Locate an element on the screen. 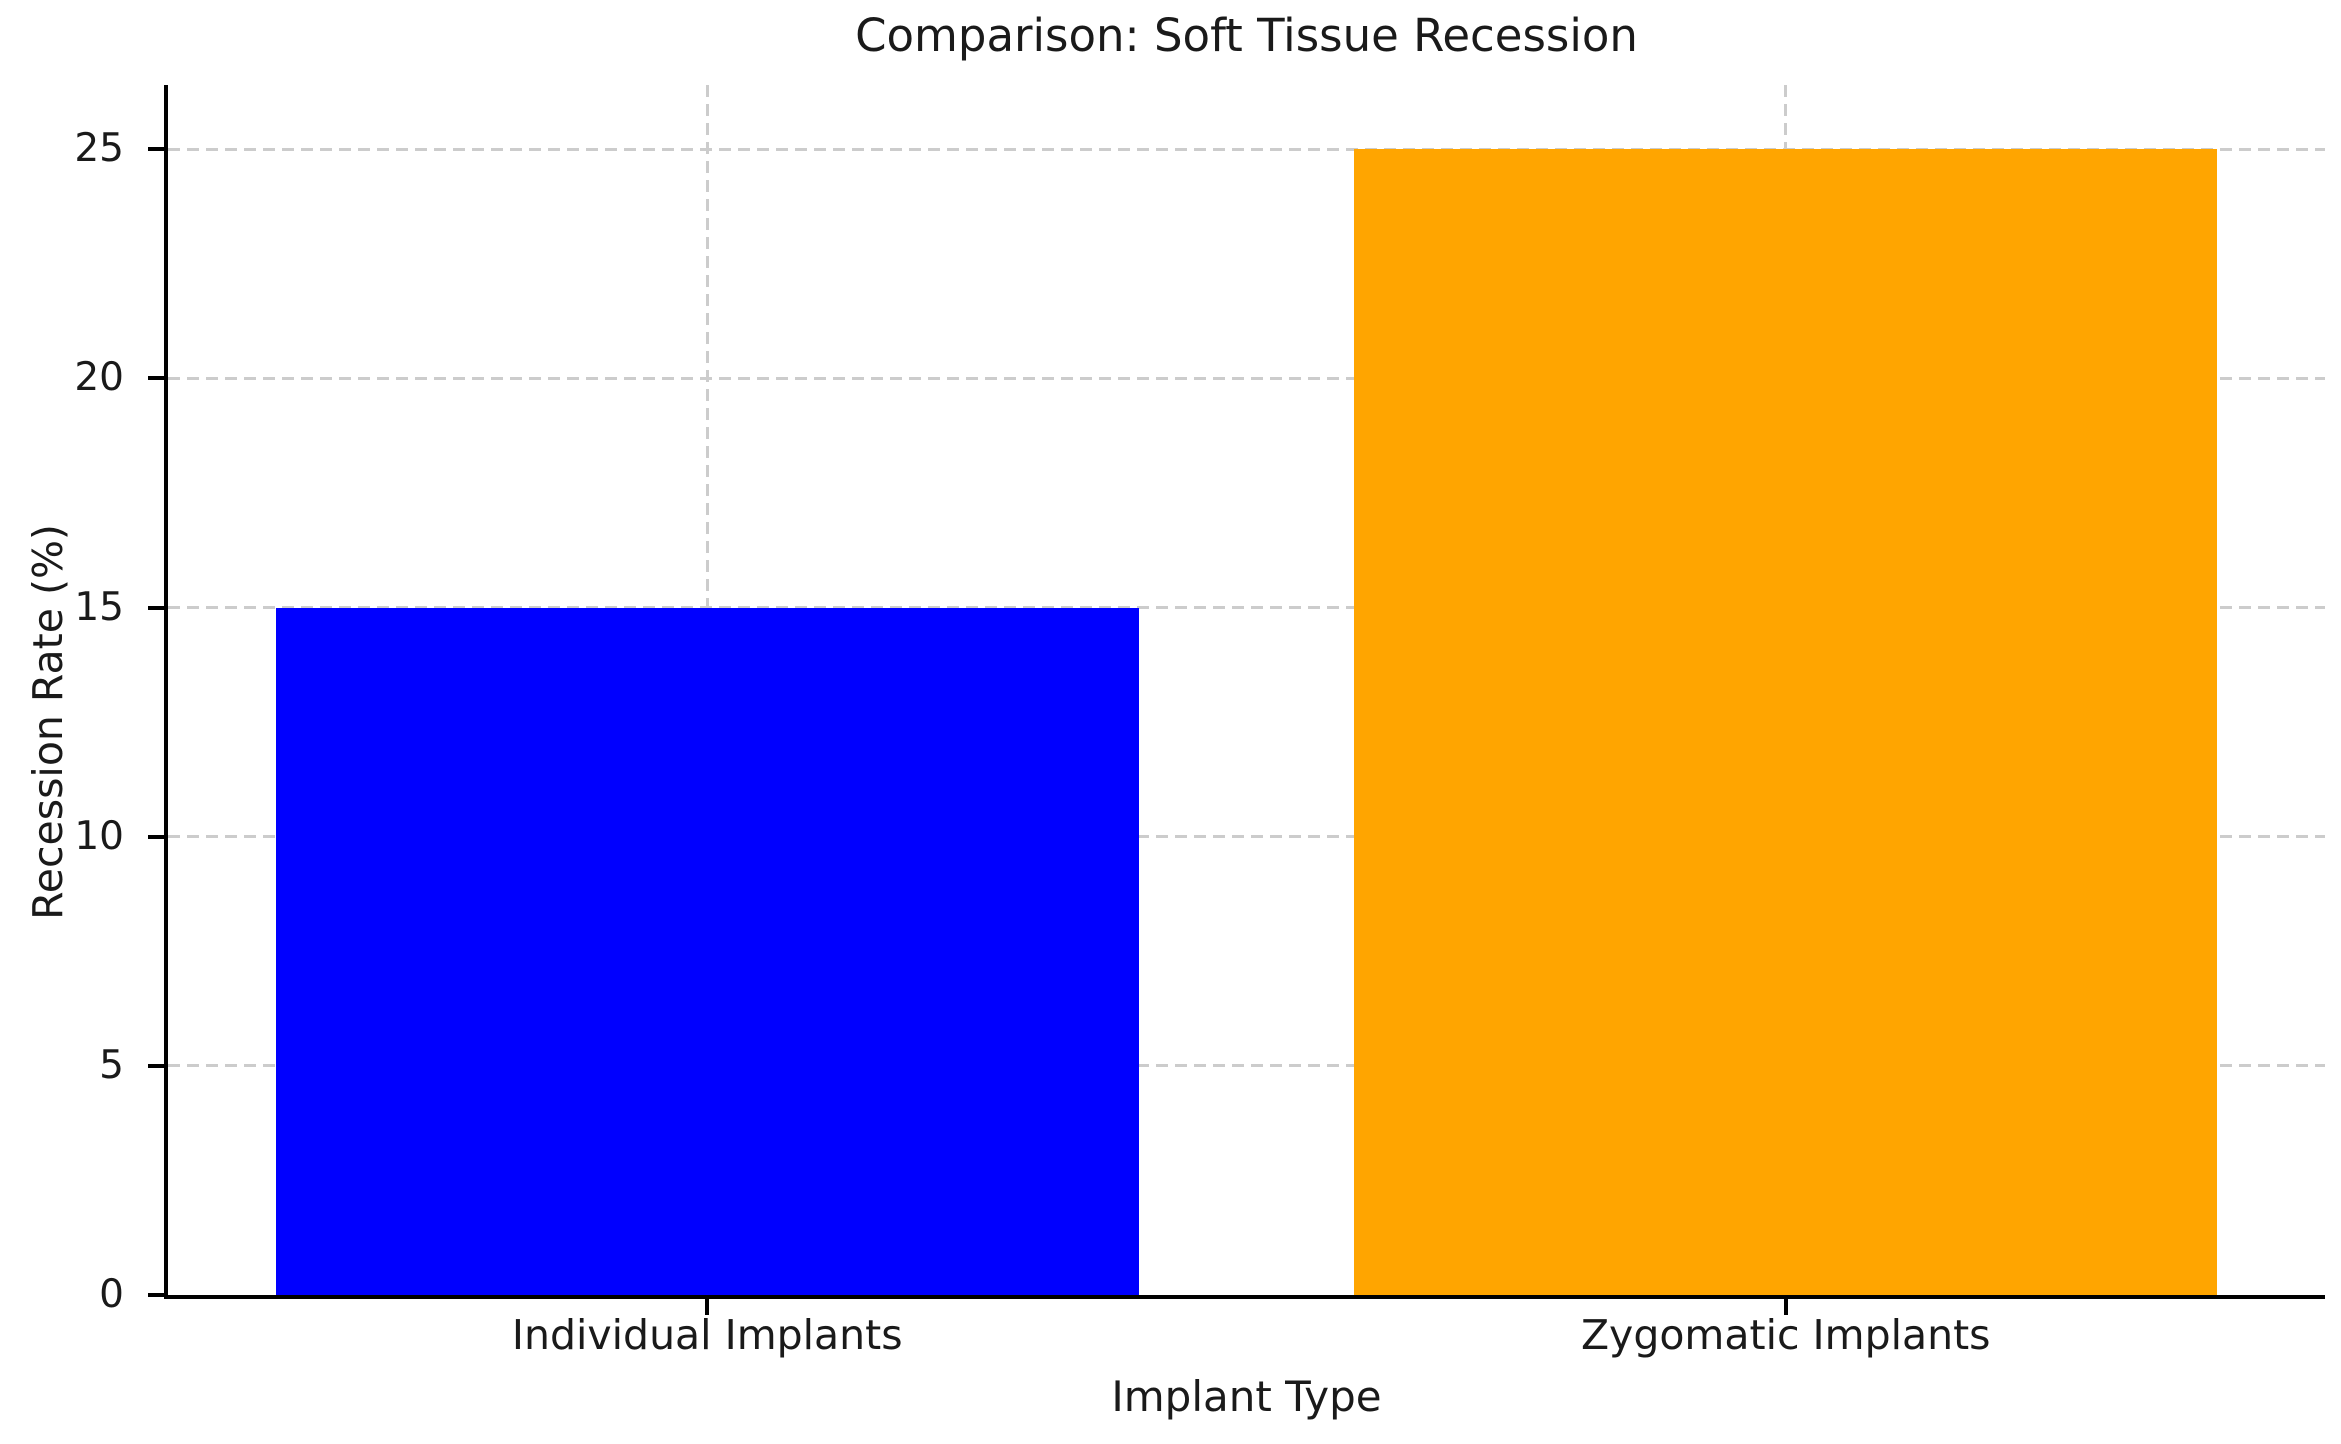 Image resolution: width=2341 pixels, height=1444 pixels. x-tick-label: Individual Implants is located at coordinates (707, 1335).